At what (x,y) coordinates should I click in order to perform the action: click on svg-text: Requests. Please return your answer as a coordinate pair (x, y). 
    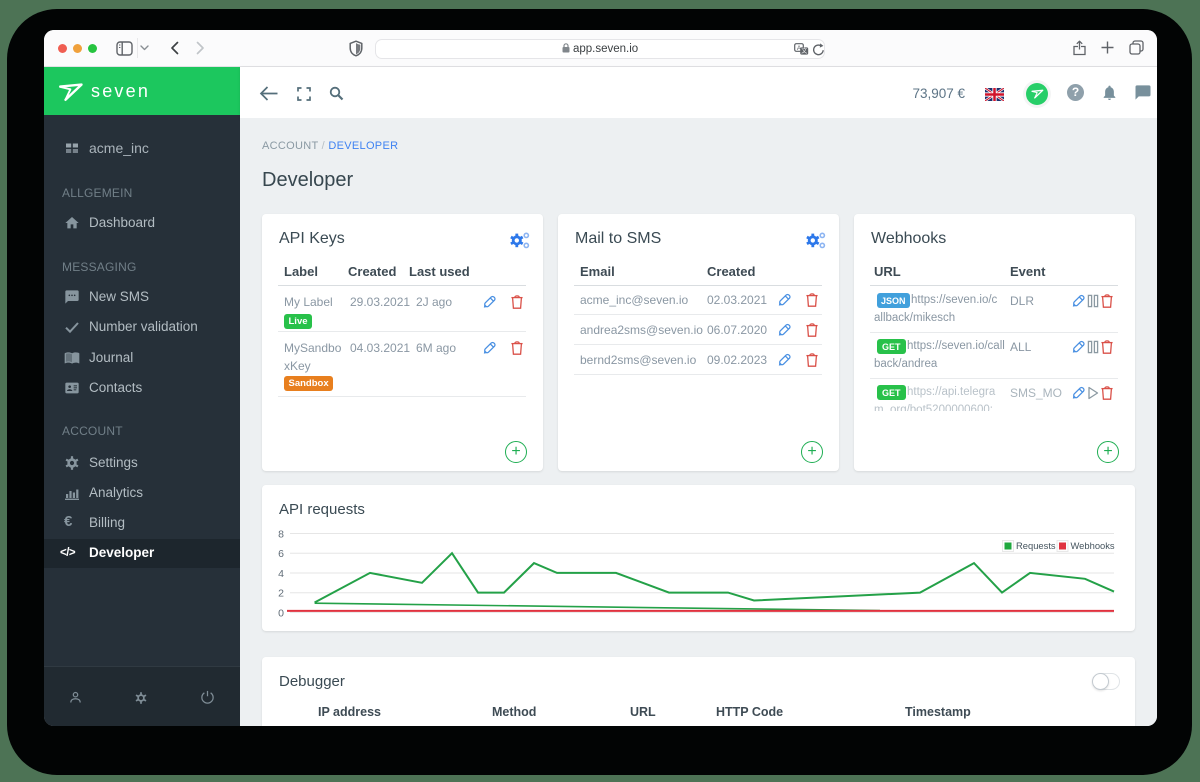
    Looking at the image, I should click on (1036, 545).